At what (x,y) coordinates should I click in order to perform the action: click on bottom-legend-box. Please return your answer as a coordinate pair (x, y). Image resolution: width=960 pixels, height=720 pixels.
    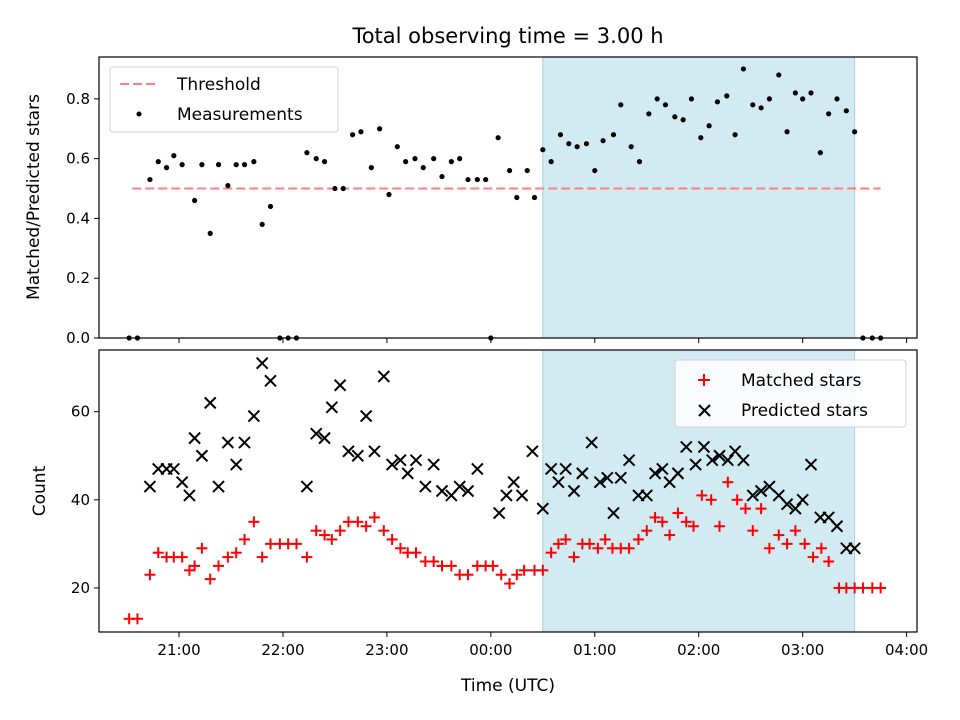
    Looking at the image, I should click on (790, 393).